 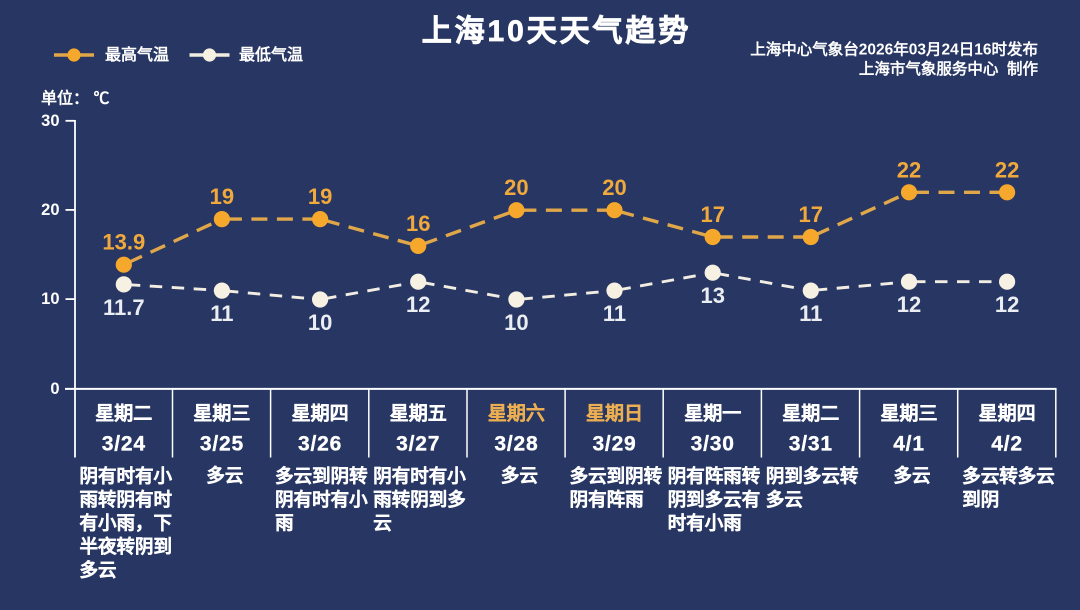 I want to click on svg-text: 多云转多云到阴, so click(x=1008, y=487).